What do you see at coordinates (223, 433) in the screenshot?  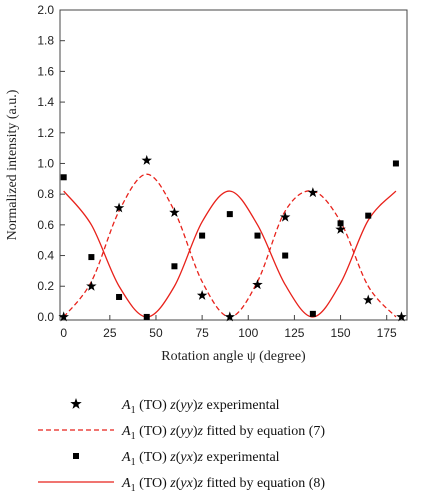 I see `legend-label: A1 (TO) z(yy)z fitted by equation (7)` at bounding box center [223, 433].